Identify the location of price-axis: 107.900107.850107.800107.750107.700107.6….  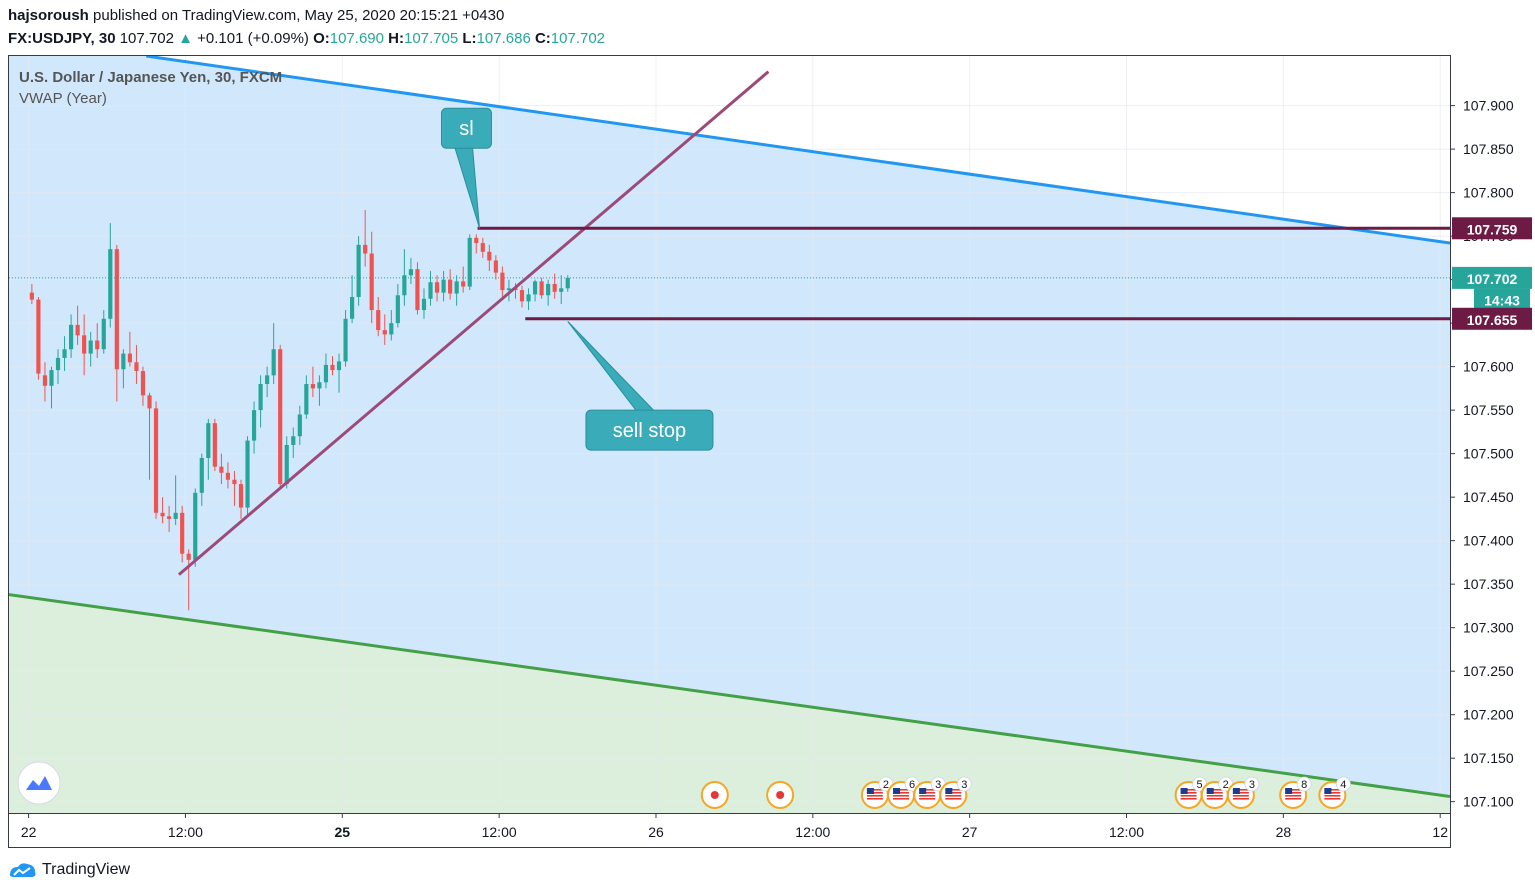
(1482, 454).